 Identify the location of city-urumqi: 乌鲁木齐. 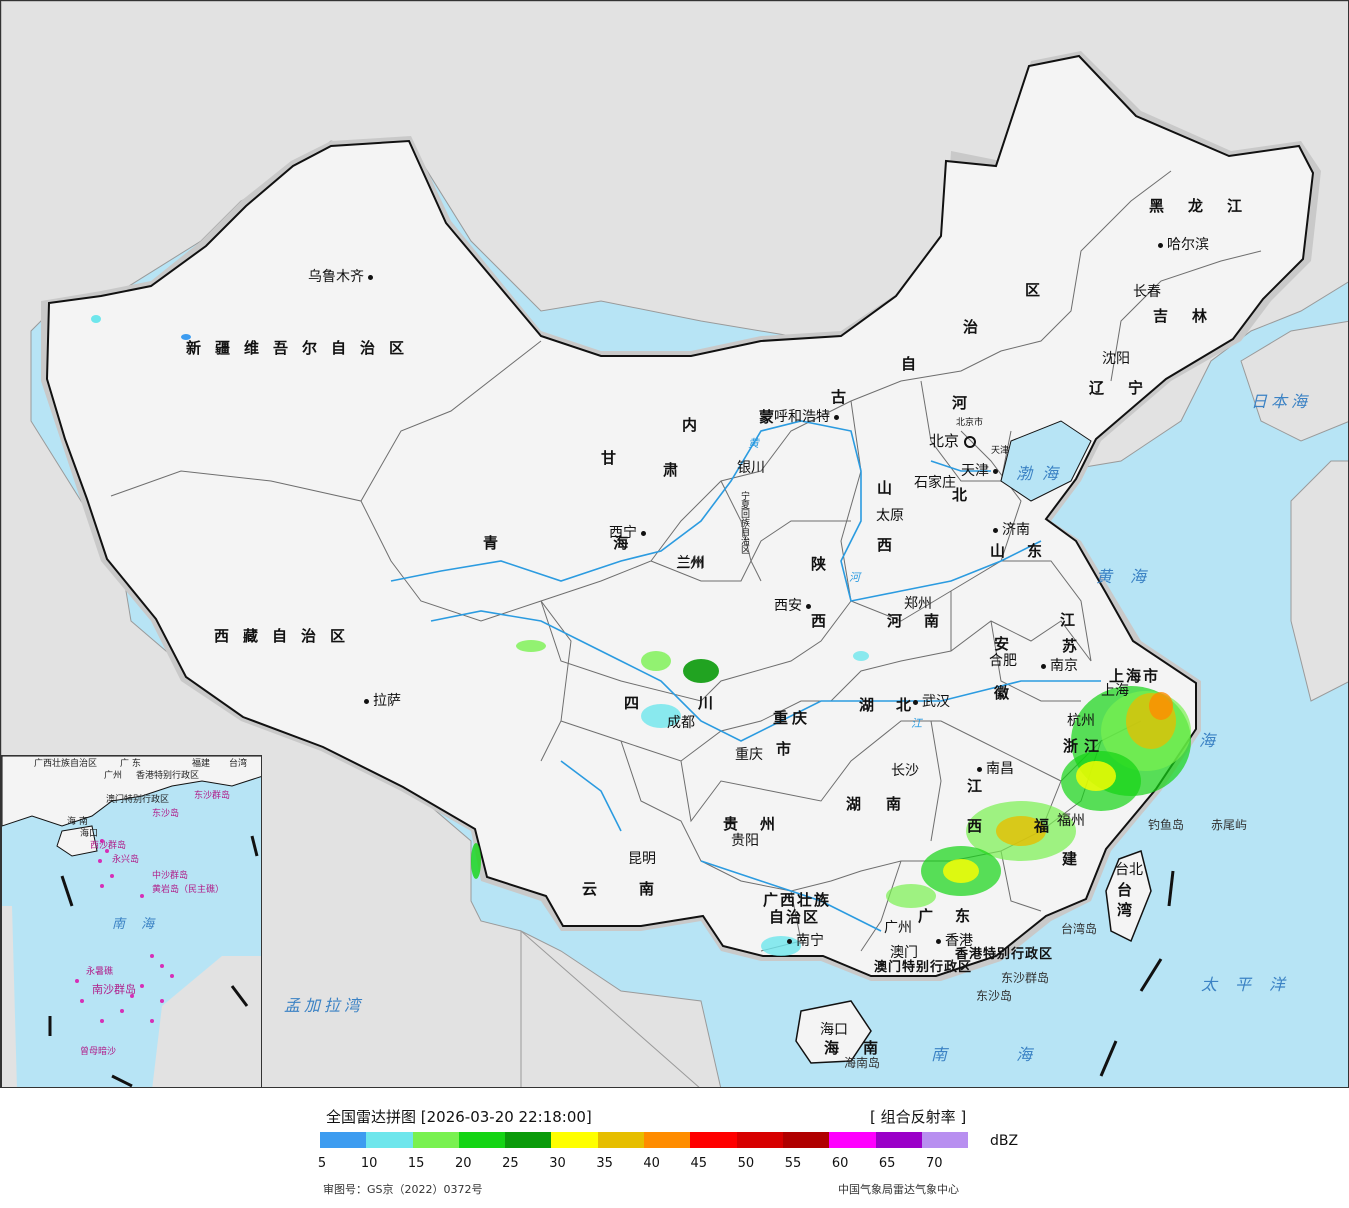
(340, 277).